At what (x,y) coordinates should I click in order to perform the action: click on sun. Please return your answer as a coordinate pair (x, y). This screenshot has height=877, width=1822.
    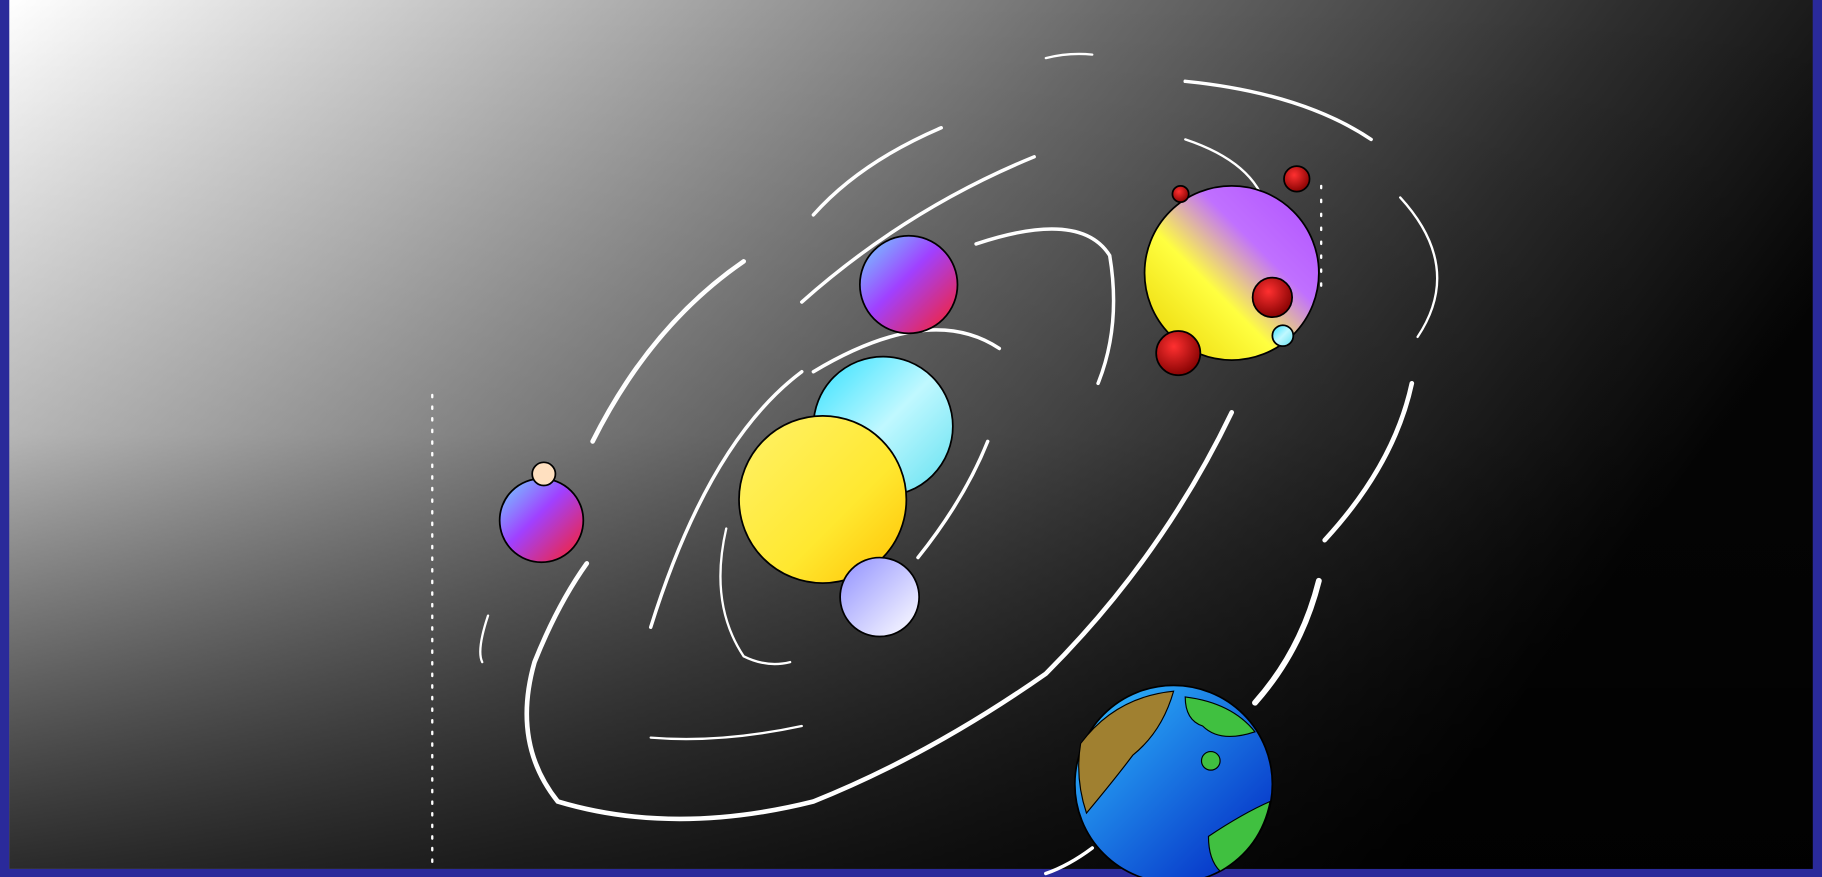
    Looking at the image, I should click on (823, 499).